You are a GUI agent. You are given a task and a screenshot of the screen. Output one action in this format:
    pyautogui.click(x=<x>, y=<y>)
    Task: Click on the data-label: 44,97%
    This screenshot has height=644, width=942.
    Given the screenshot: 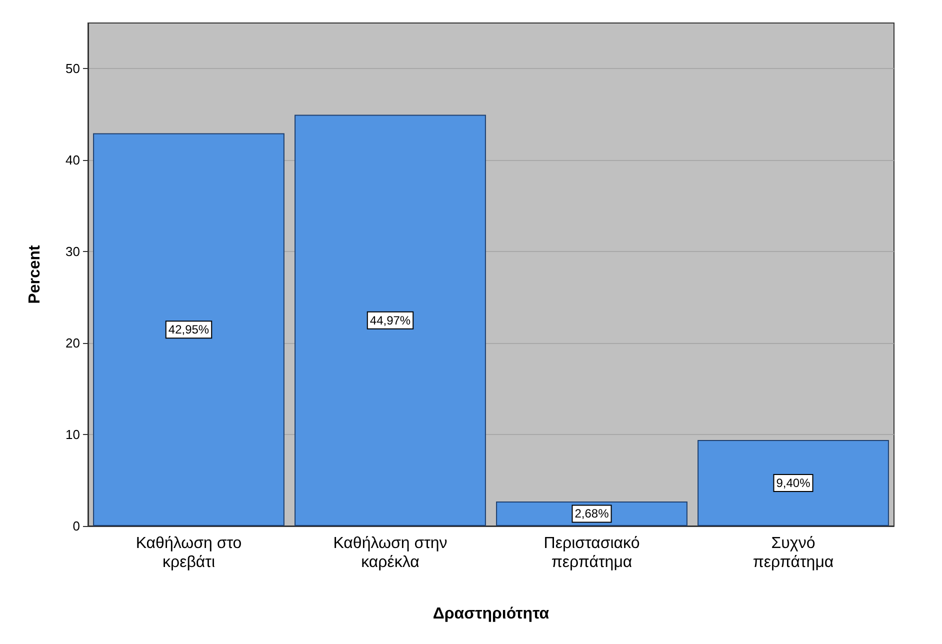 What is the action you would take?
    pyautogui.click(x=390, y=320)
    